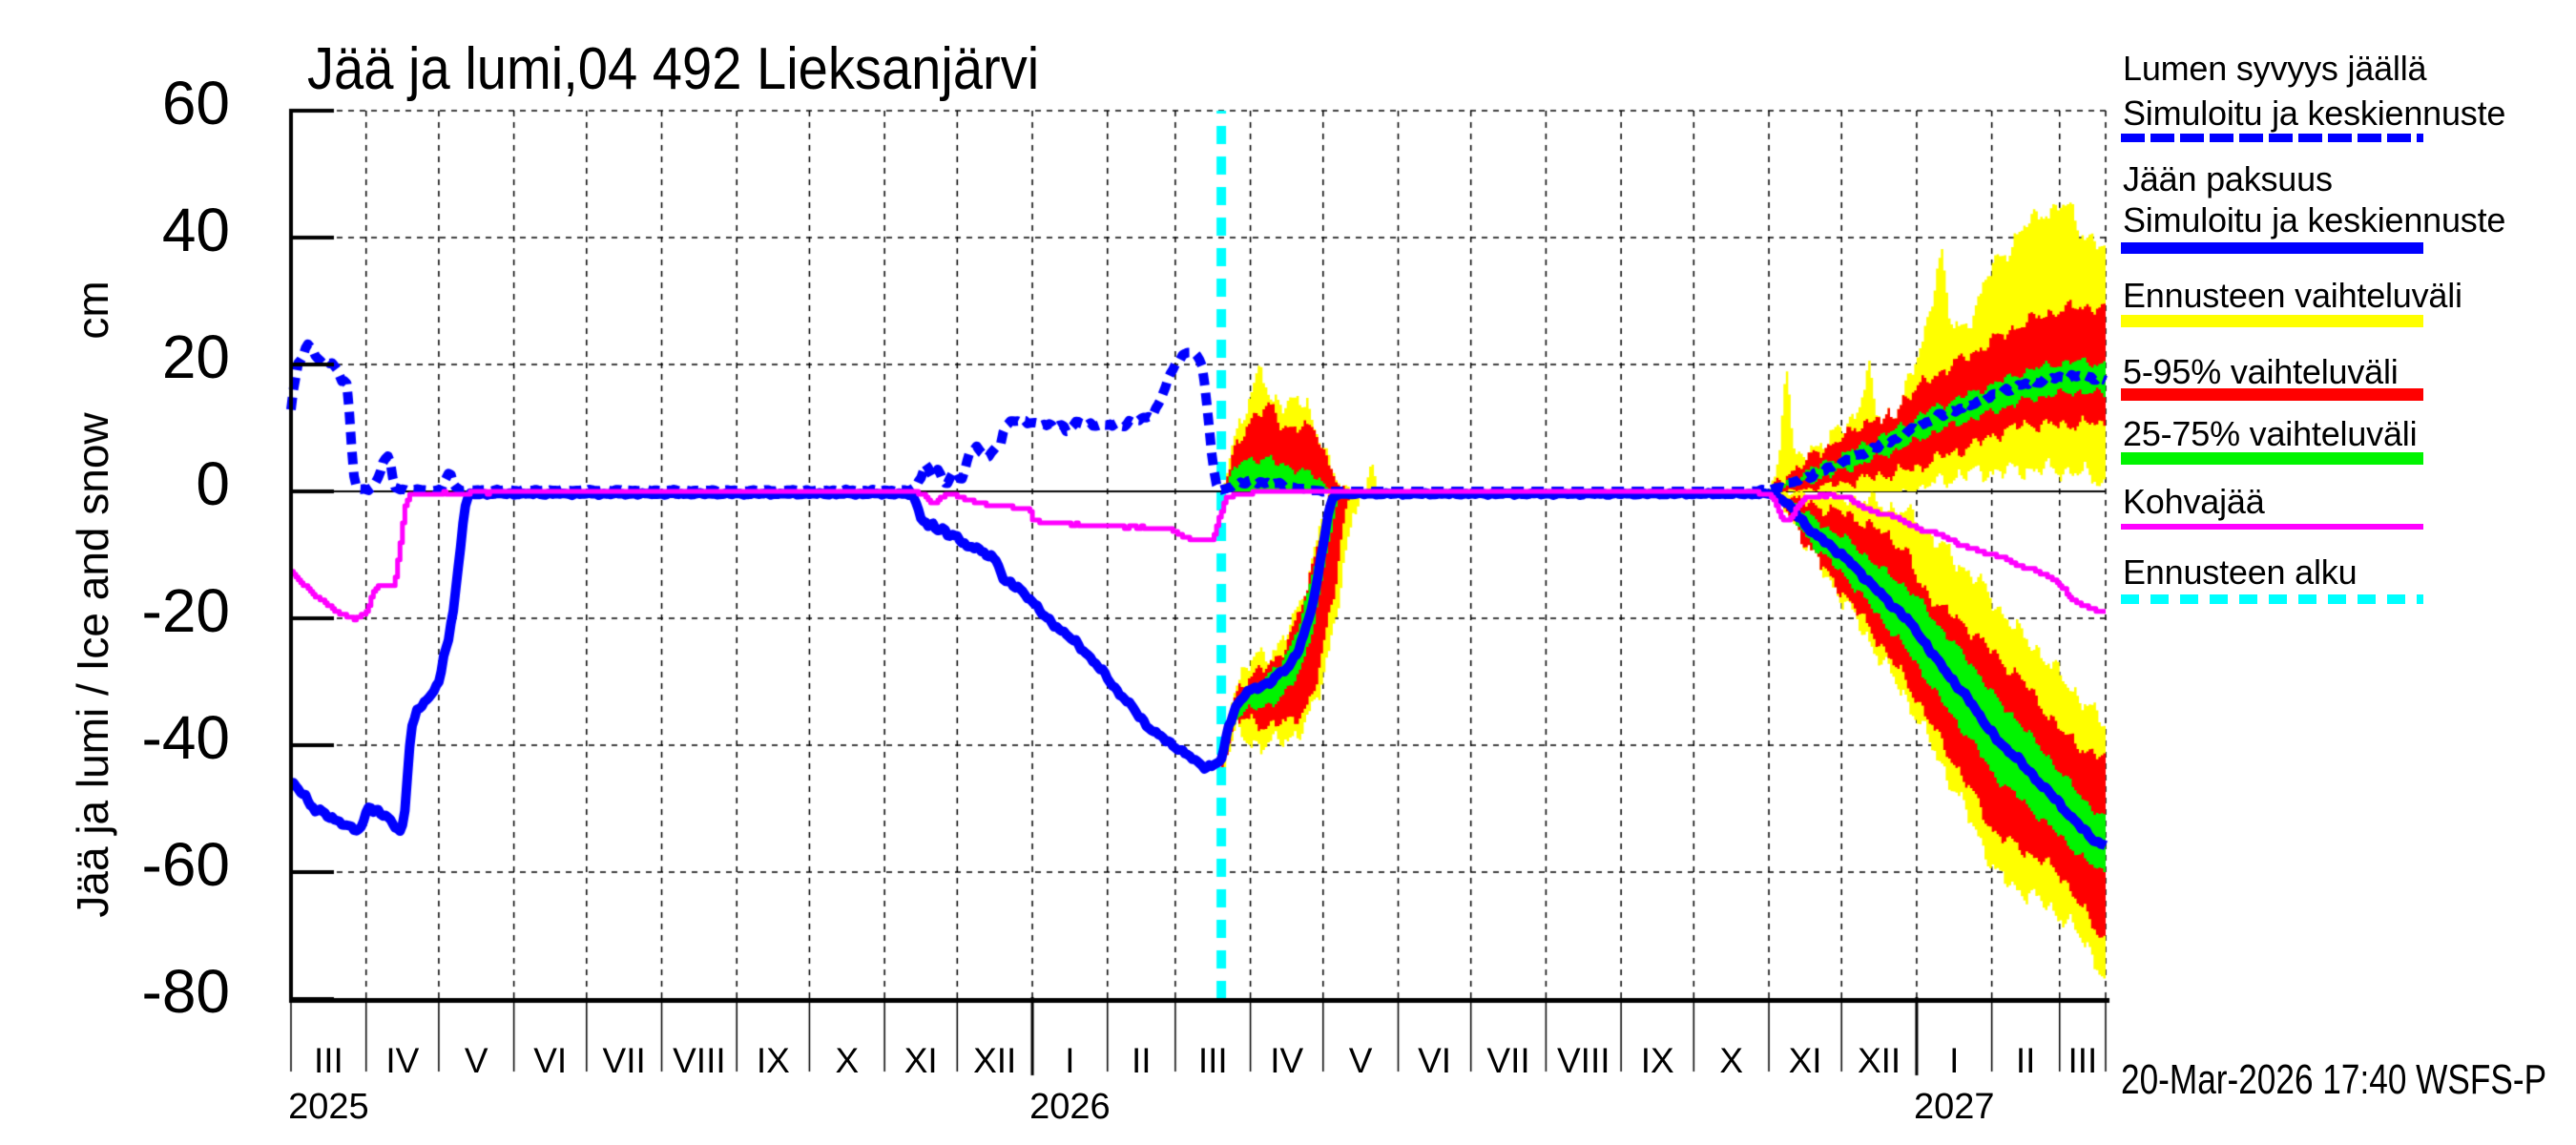 This screenshot has width=2576, height=1145. I want to click on x-tick-label-month-9: XII, so click(995, 1060).